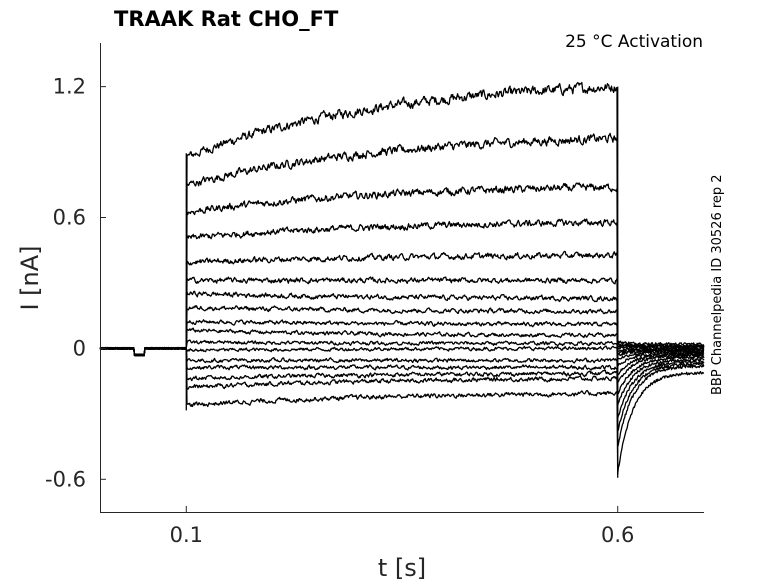 The height and width of the screenshot is (583, 778). I want to click on source-label: BBP Channelpedia ID 30526 rep 2, so click(717, 284).